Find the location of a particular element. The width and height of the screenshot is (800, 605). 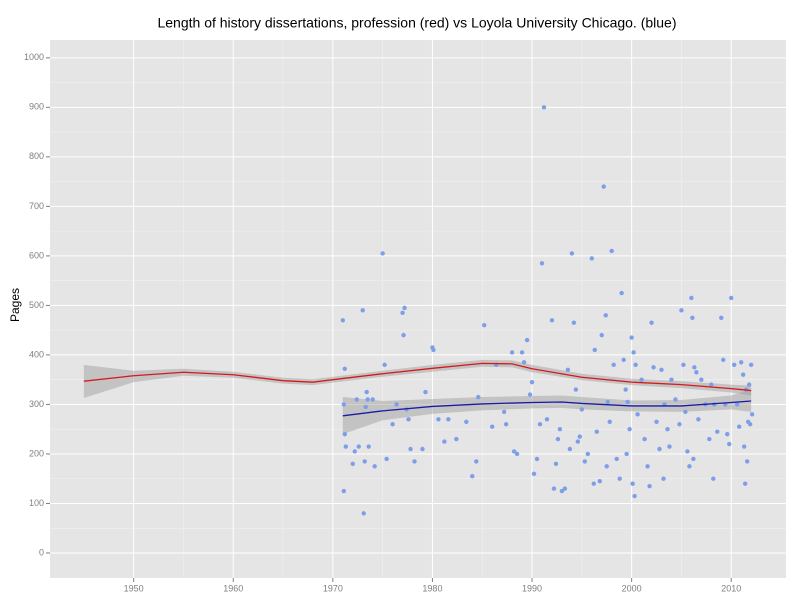

x-tick-label: 1990 is located at coordinates (532, 588).